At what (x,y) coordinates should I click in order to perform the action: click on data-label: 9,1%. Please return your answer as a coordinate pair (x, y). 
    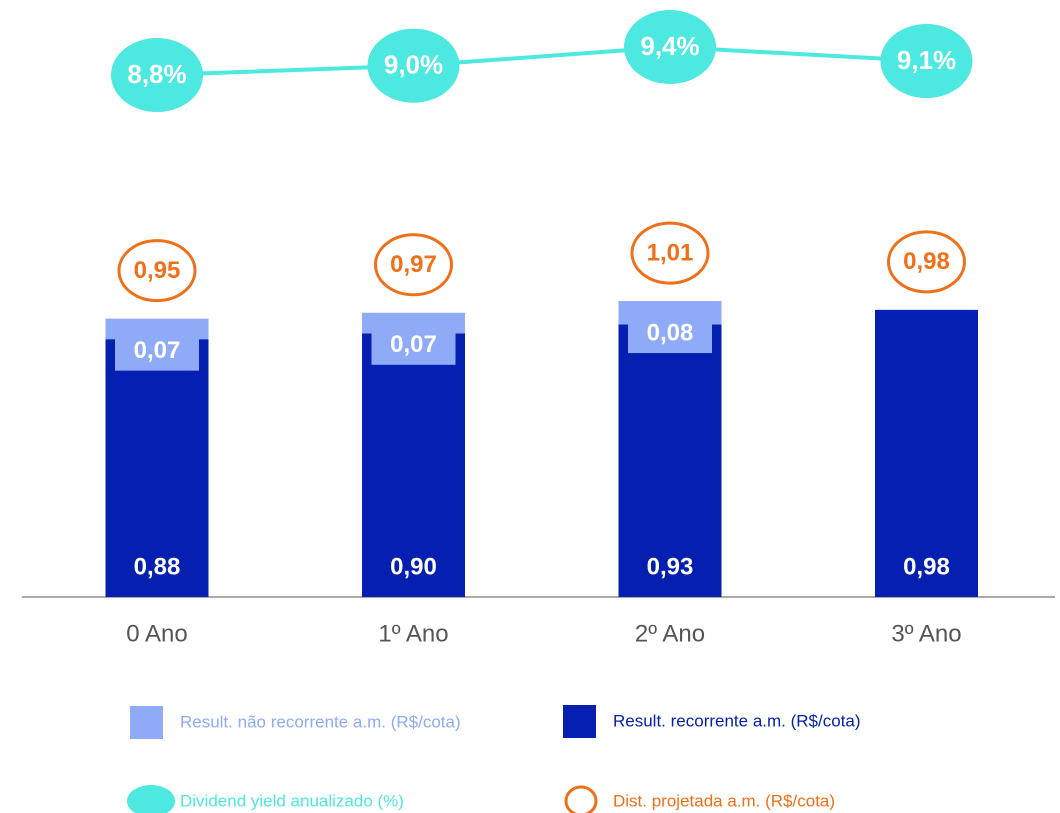
    Looking at the image, I should click on (926, 60).